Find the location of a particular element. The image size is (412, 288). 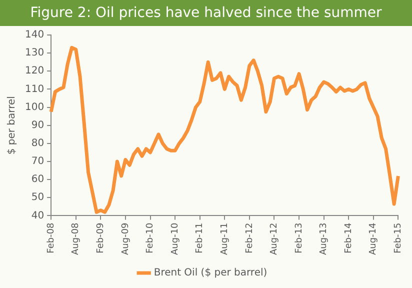

x-tick-label: Feb-11 is located at coordinates (200, 238).